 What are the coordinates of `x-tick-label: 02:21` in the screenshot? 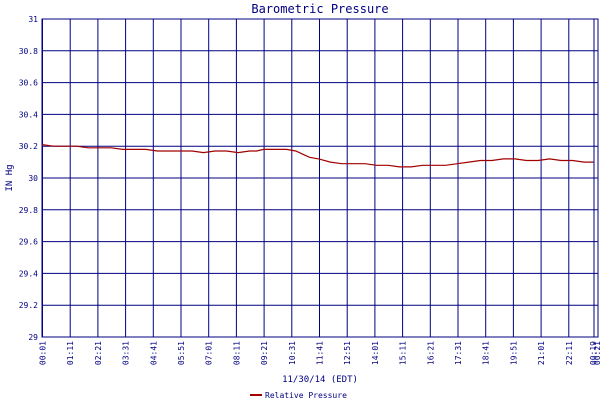 It's located at (98, 353).